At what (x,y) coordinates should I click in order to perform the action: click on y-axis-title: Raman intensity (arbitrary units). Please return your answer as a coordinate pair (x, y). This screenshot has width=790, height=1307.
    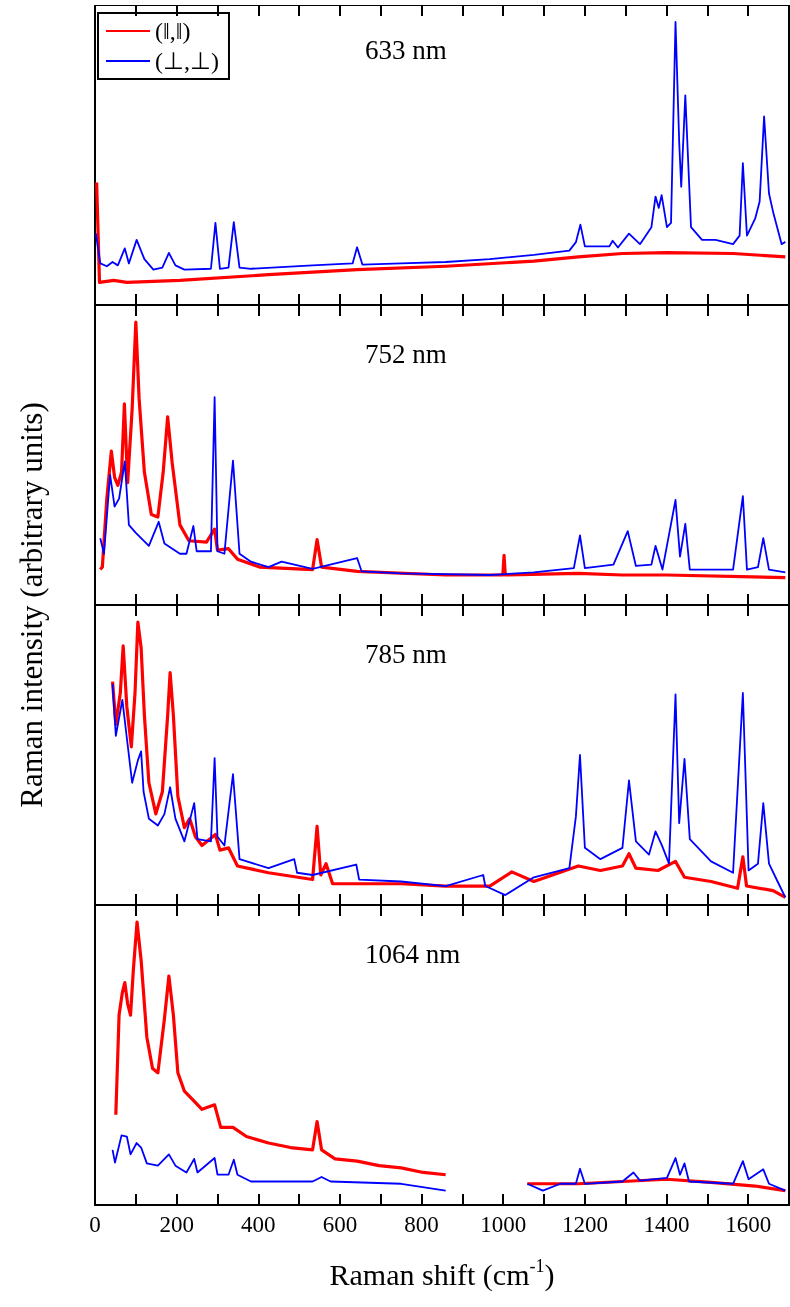
    Looking at the image, I should click on (32, 605).